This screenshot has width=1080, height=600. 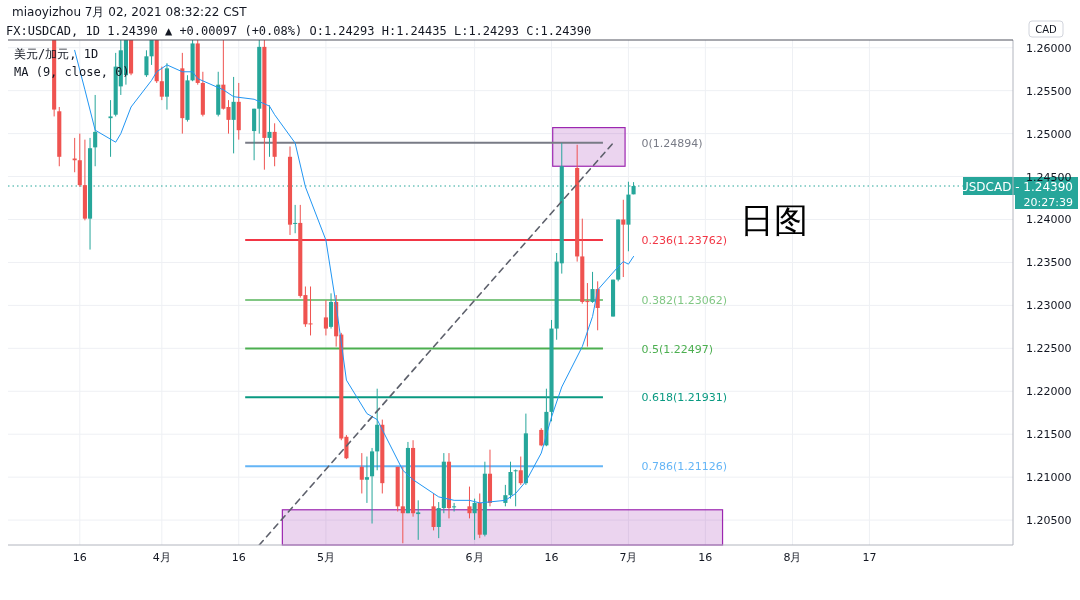 What do you see at coordinates (774, 220) in the screenshot?
I see `annotation: 日图` at bounding box center [774, 220].